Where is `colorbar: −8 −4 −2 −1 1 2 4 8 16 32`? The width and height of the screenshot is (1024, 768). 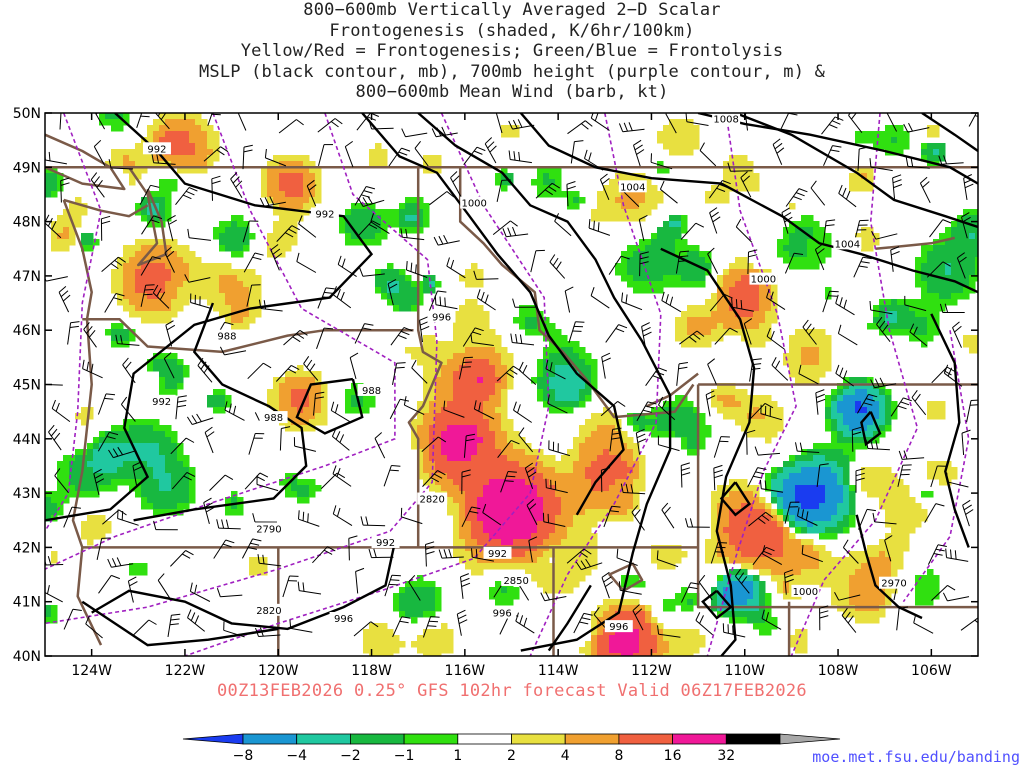 colorbar: −8 −4 −2 −1 1 2 4 8 16 32 is located at coordinates (511, 748).